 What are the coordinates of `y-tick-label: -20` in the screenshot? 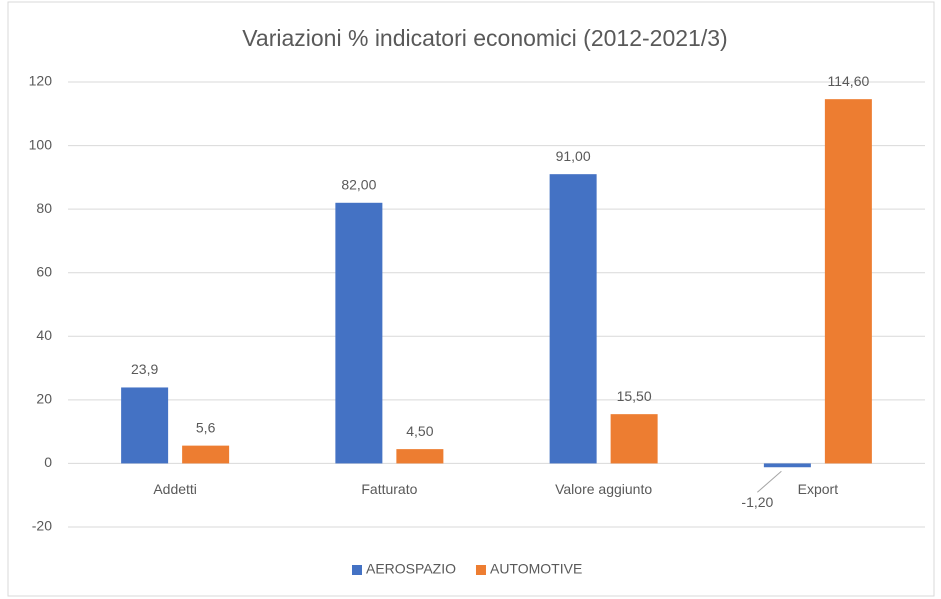 It's located at (42, 526).